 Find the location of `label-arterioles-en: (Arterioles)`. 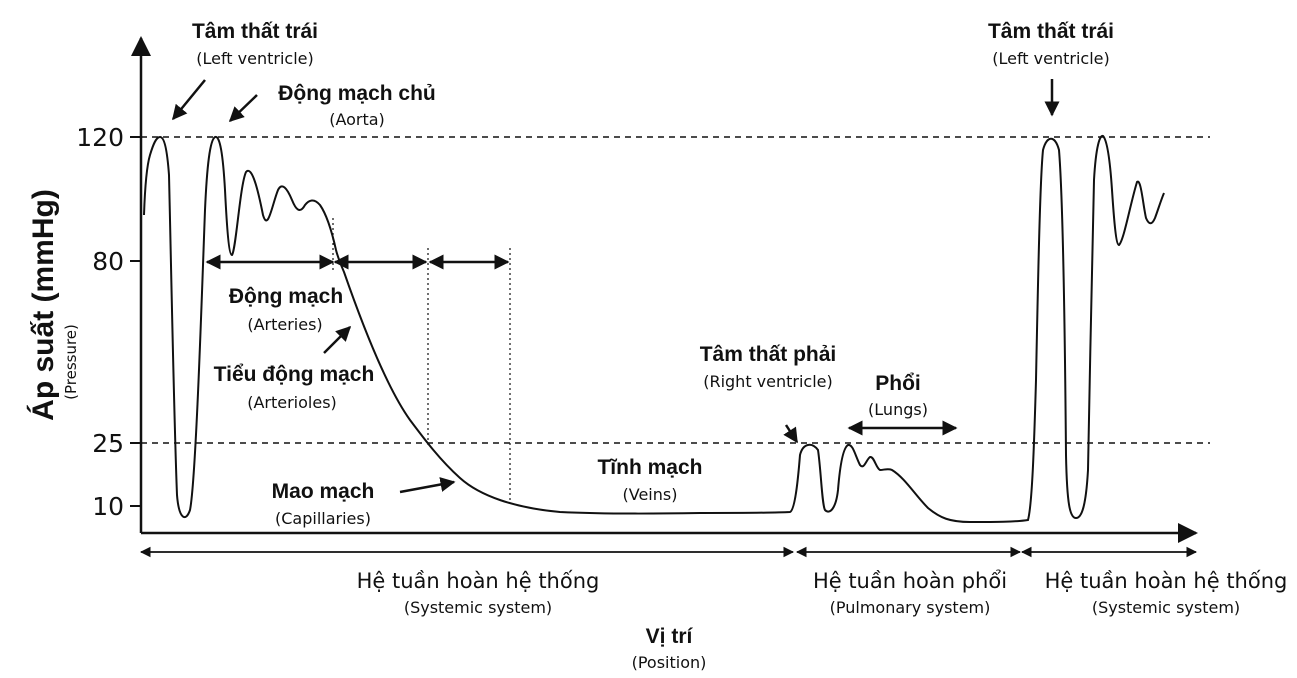

label-arterioles-en: (Arterioles) is located at coordinates (292, 402).